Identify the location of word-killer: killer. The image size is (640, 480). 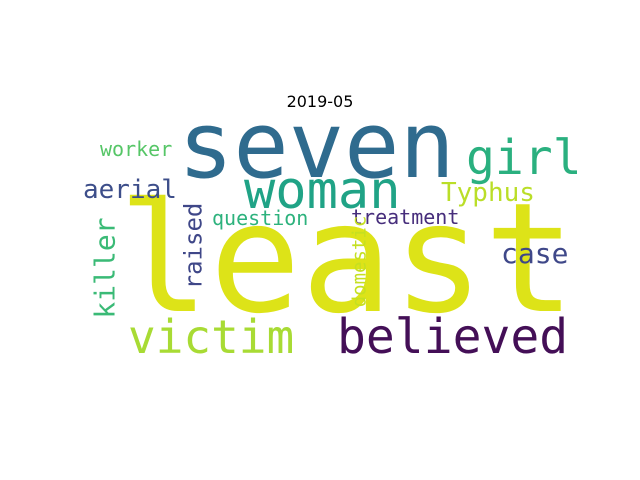
(105, 268).